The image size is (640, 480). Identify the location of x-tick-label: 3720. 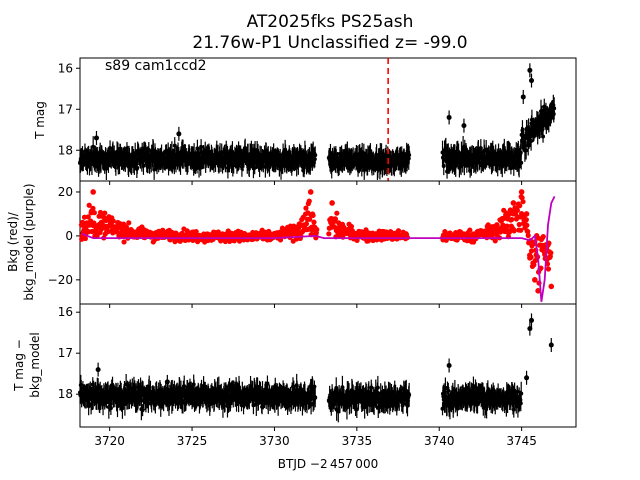
(109, 441).